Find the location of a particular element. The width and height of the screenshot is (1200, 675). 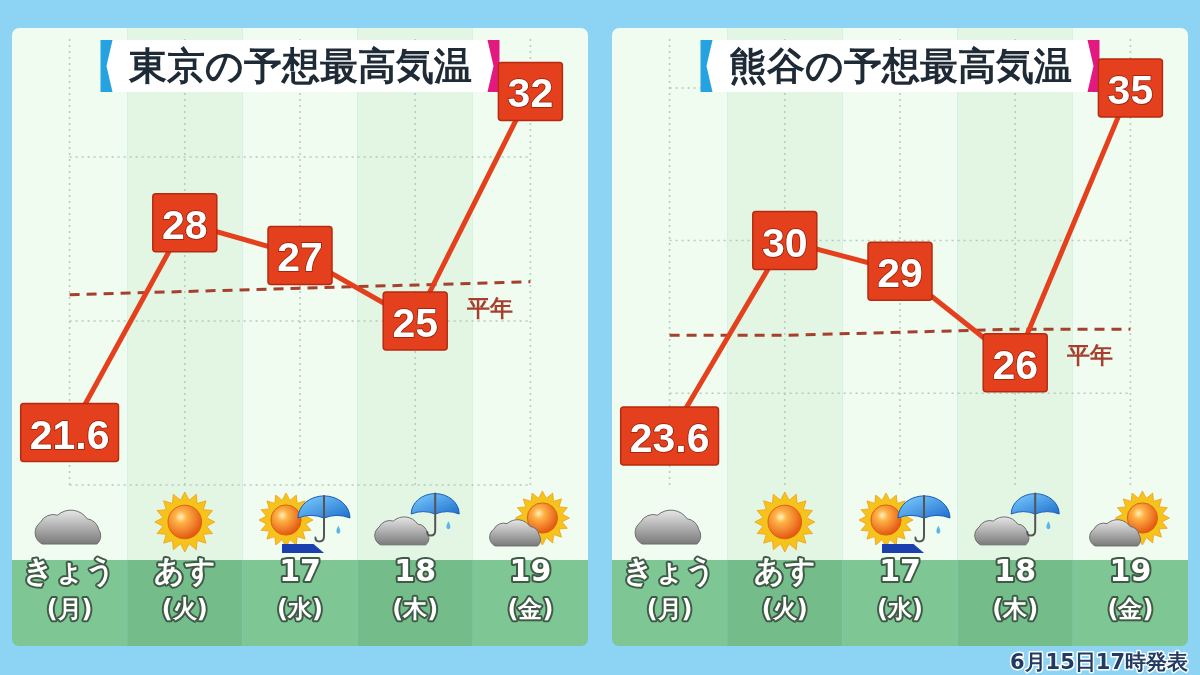

title: 熊谷の予想最高気温 is located at coordinates (900, 66).